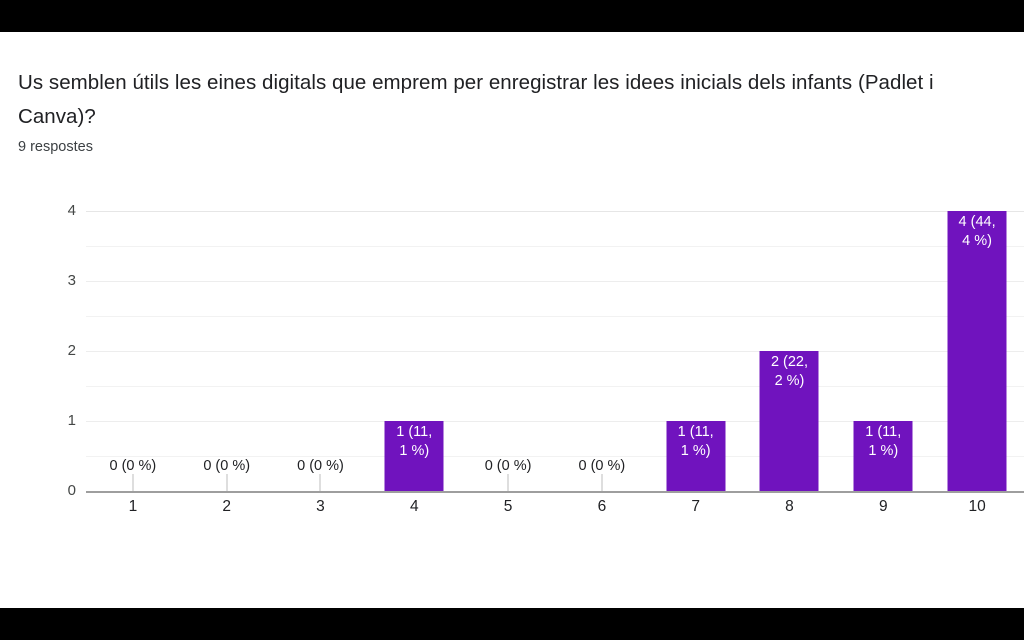 The height and width of the screenshot is (640, 1024). Describe the element at coordinates (789, 371) in the screenshot. I see `bar-value-label: 2 (22, 2 %)` at that location.